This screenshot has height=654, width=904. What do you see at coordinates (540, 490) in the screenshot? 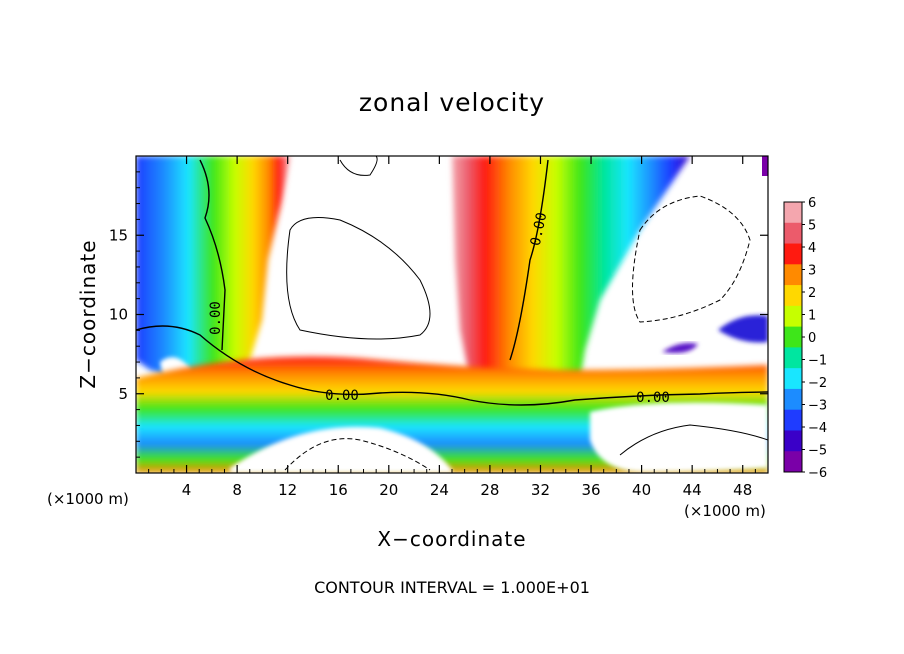
I see `x-tick-label: 32` at bounding box center [540, 490].